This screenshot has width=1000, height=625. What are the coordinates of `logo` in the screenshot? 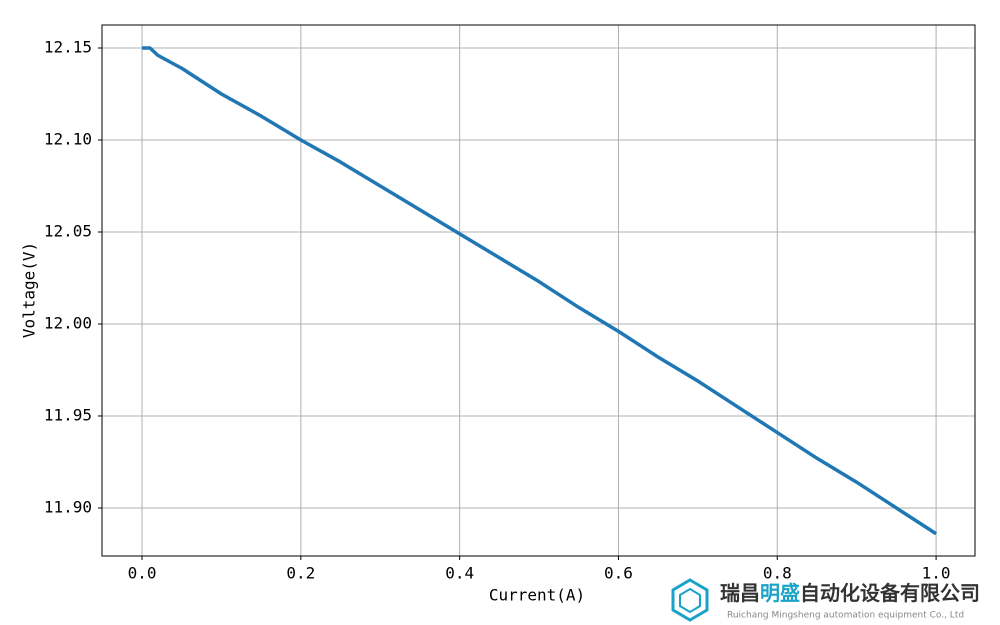 It's located at (690, 600).